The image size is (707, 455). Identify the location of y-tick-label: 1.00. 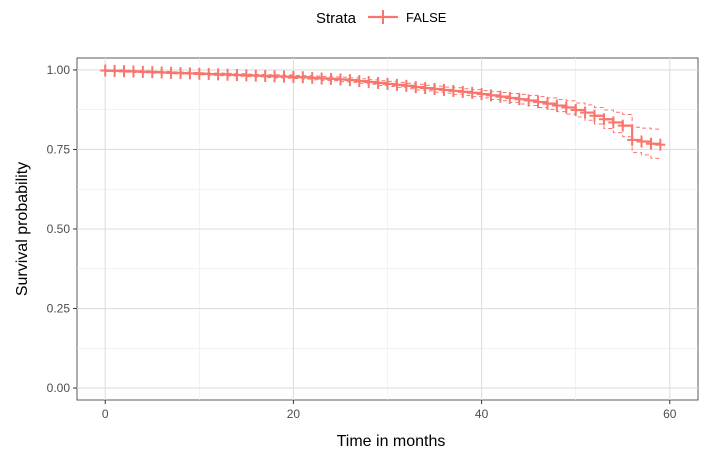
(59, 70).